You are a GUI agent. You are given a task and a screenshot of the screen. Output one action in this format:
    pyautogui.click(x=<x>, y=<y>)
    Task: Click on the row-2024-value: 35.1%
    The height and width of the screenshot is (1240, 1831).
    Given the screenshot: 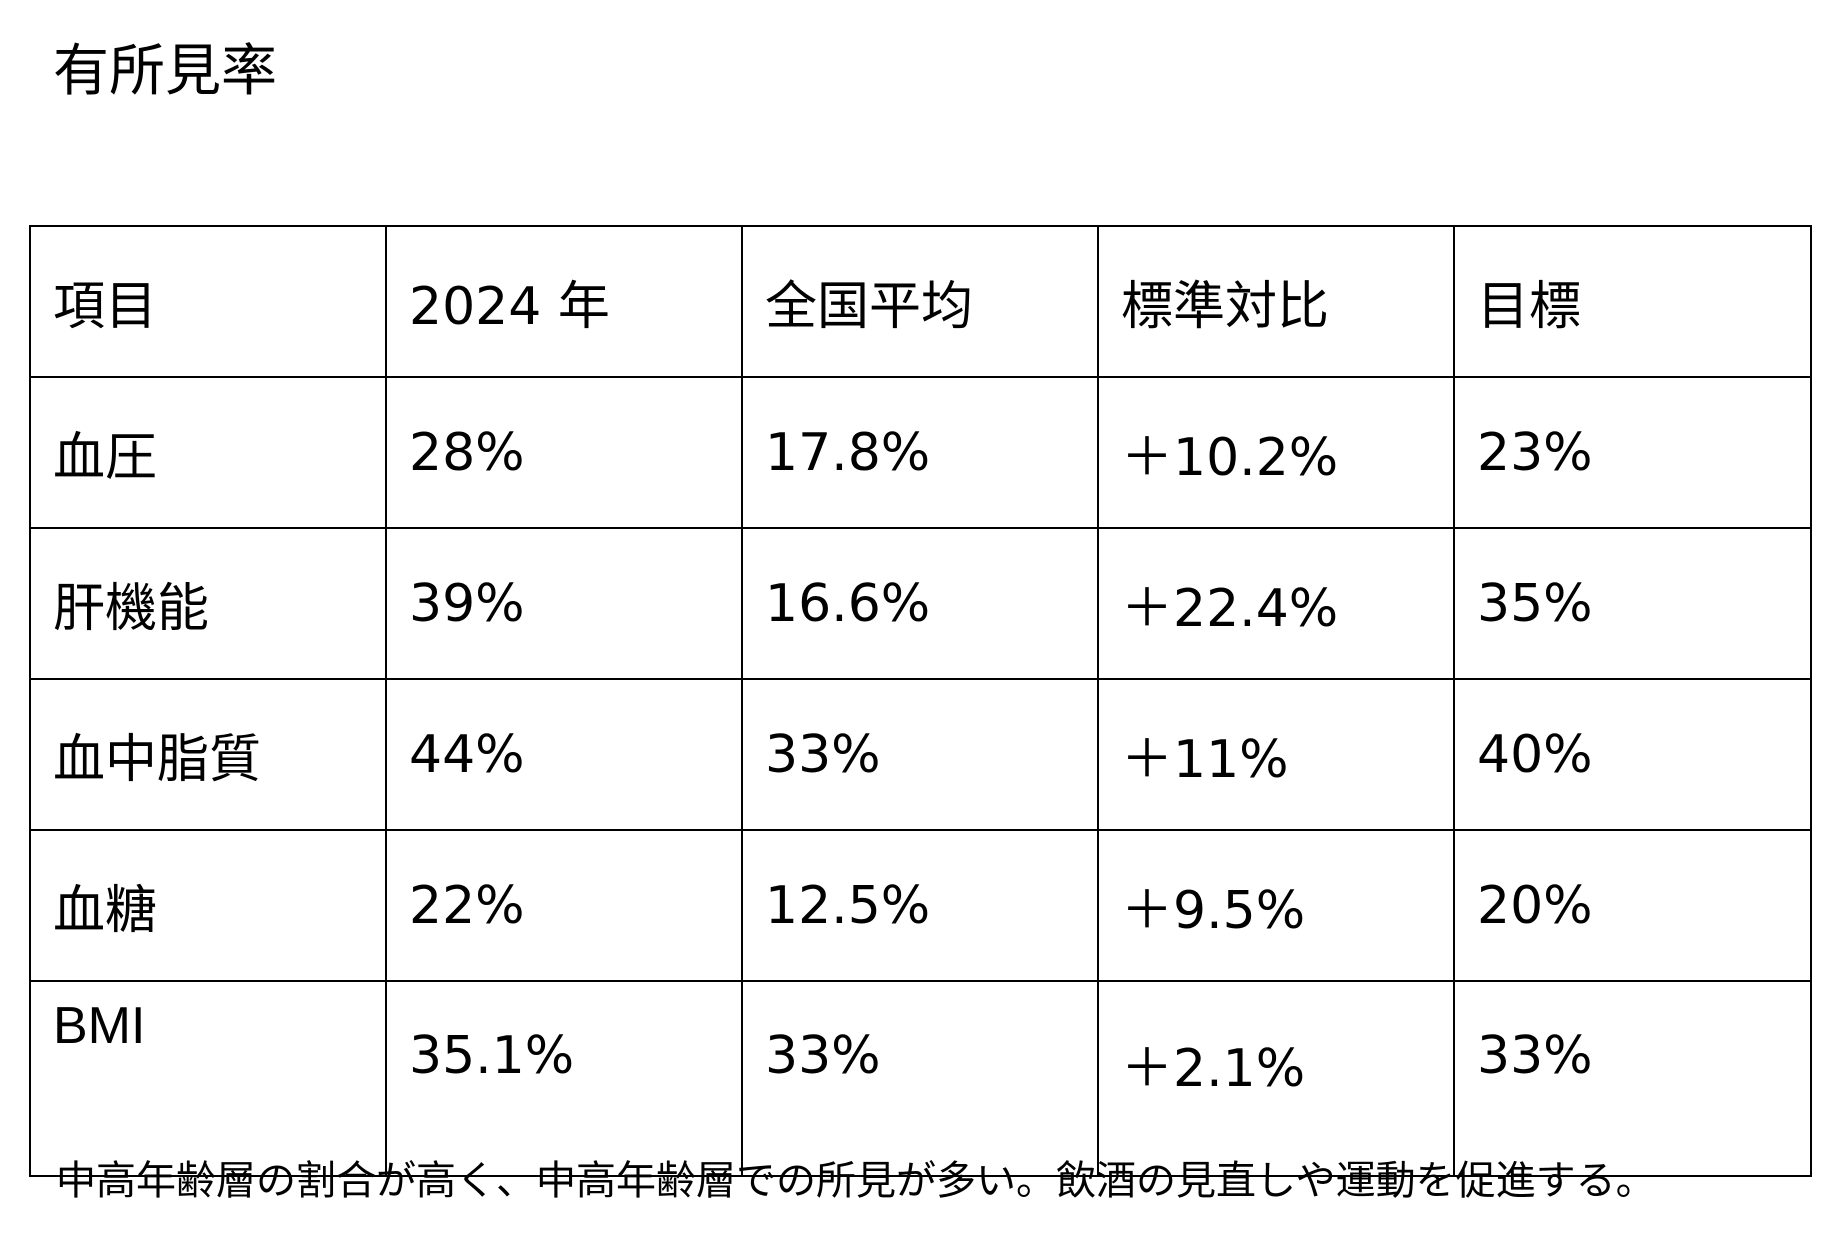 What is the action you would take?
    pyautogui.click(x=564, y=1078)
    